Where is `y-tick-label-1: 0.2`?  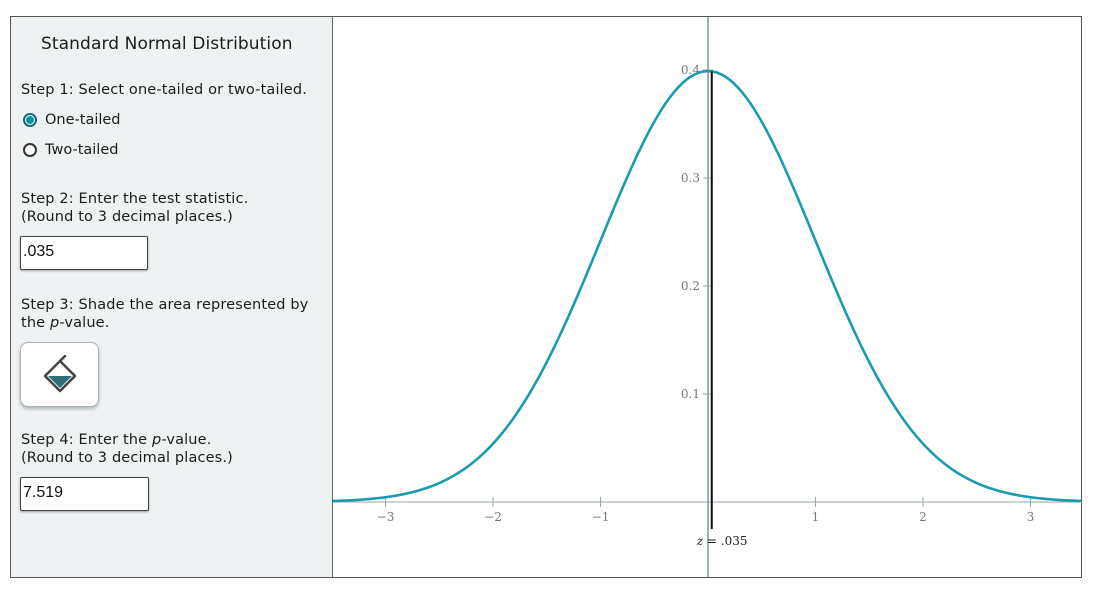
y-tick-label-1: 0.2 is located at coordinates (690, 286).